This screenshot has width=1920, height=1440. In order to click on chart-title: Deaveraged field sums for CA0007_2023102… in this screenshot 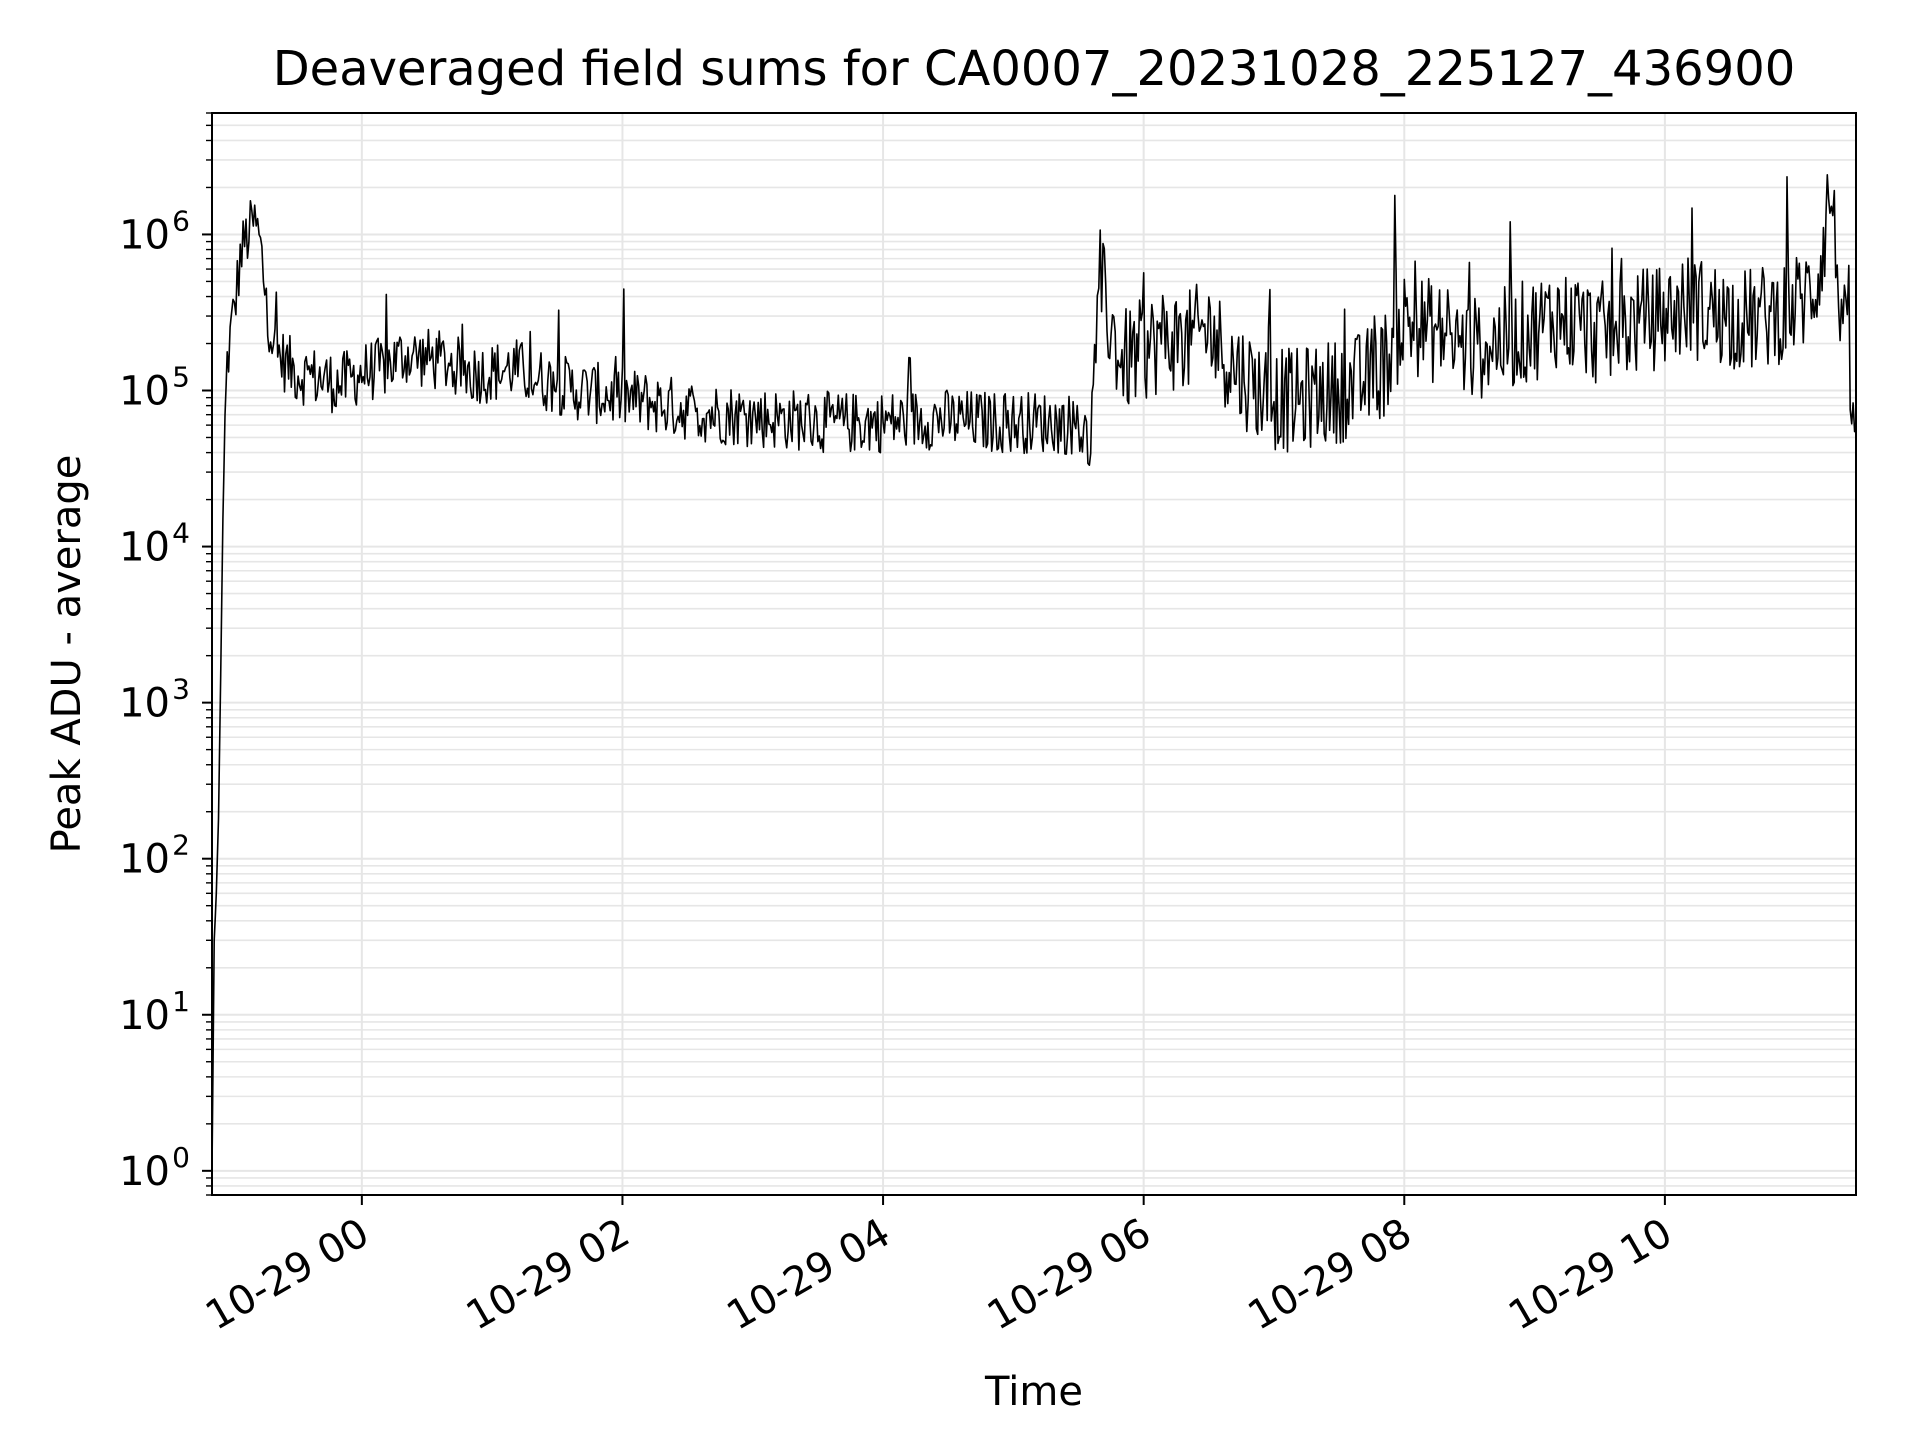, I will do `click(1034, 69)`.